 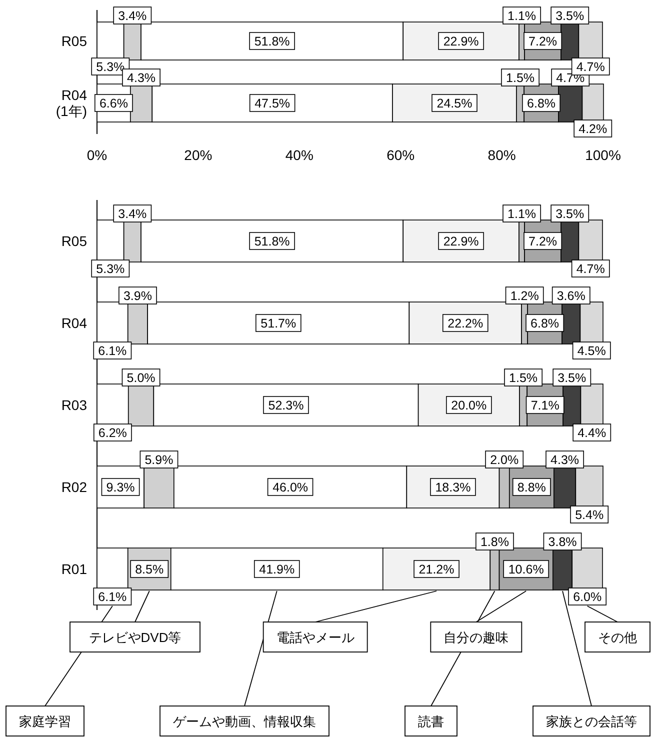 What do you see at coordinates (453, 487) in the screenshot?
I see `data-label: 18.3%` at bounding box center [453, 487].